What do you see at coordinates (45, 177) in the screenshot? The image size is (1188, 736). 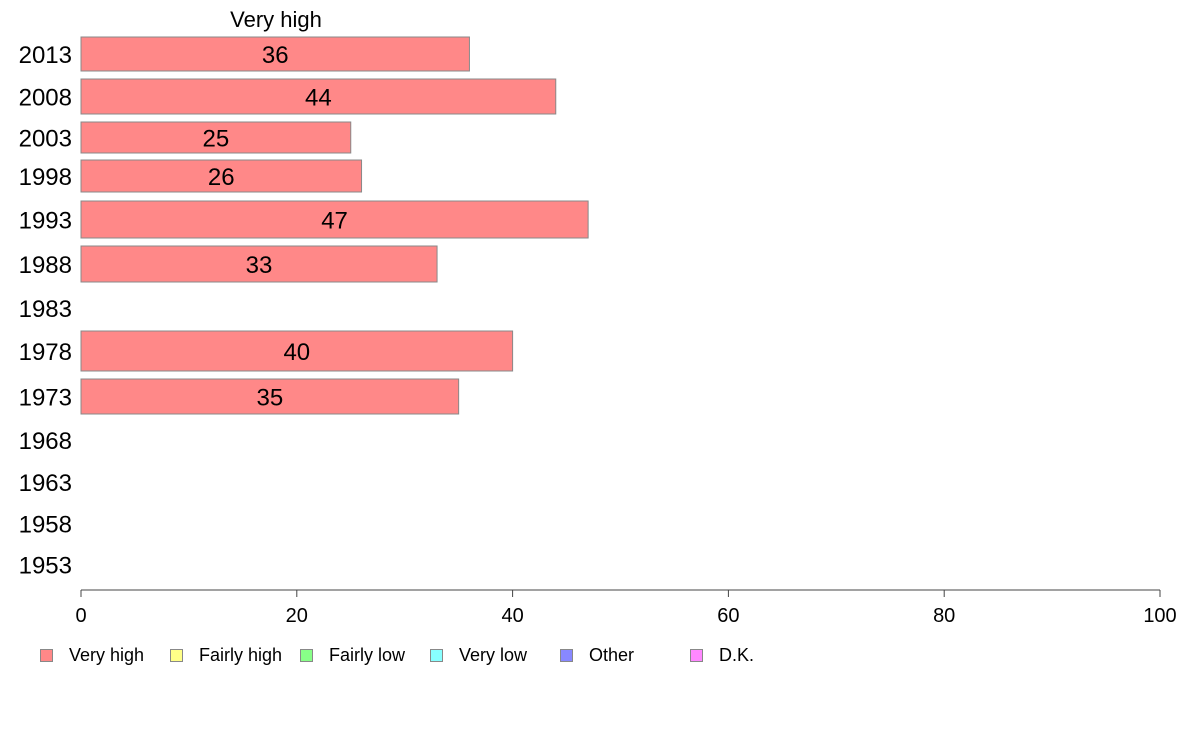 I see `y-tick-label: 1998` at bounding box center [45, 177].